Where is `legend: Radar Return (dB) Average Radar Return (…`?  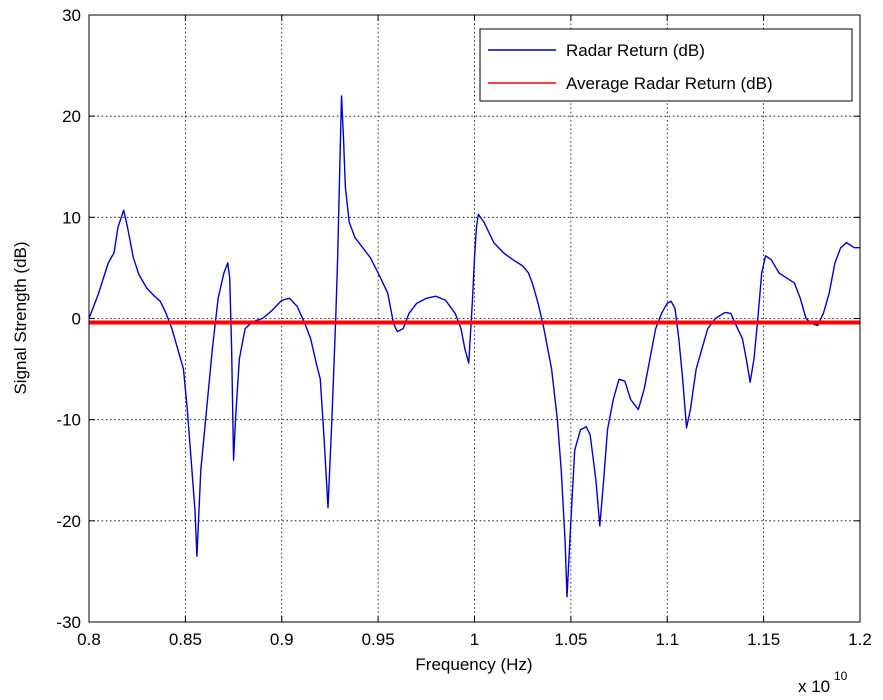 legend: Radar Return (dB) Average Radar Return (… is located at coordinates (666, 65).